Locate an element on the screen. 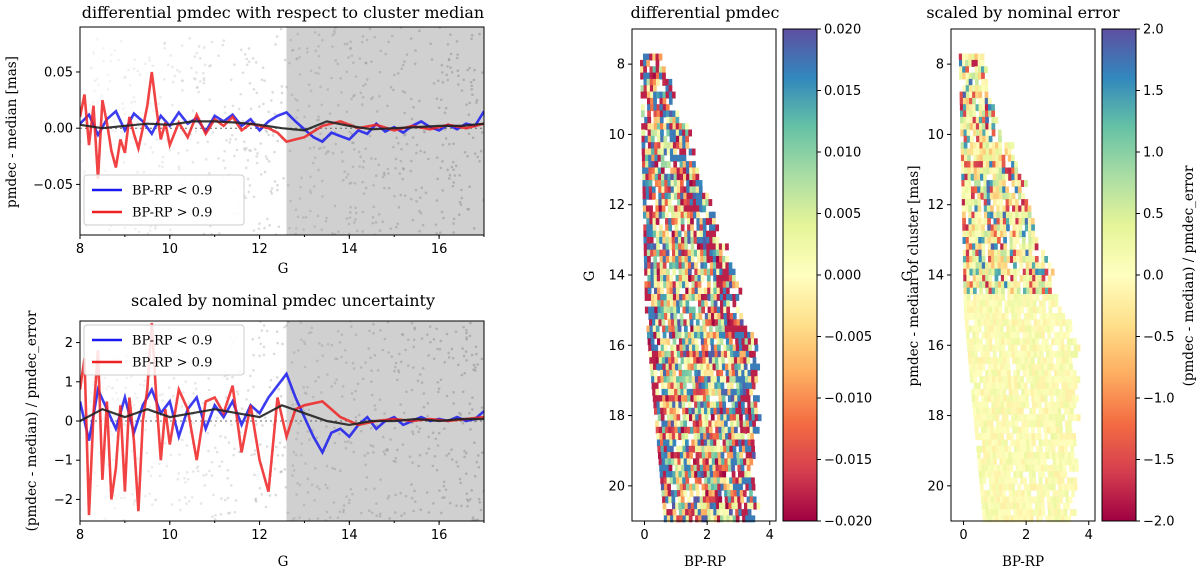 This screenshot has width=1200, height=576. colorbar-tick-label: −0.5 is located at coordinates (1159, 337).